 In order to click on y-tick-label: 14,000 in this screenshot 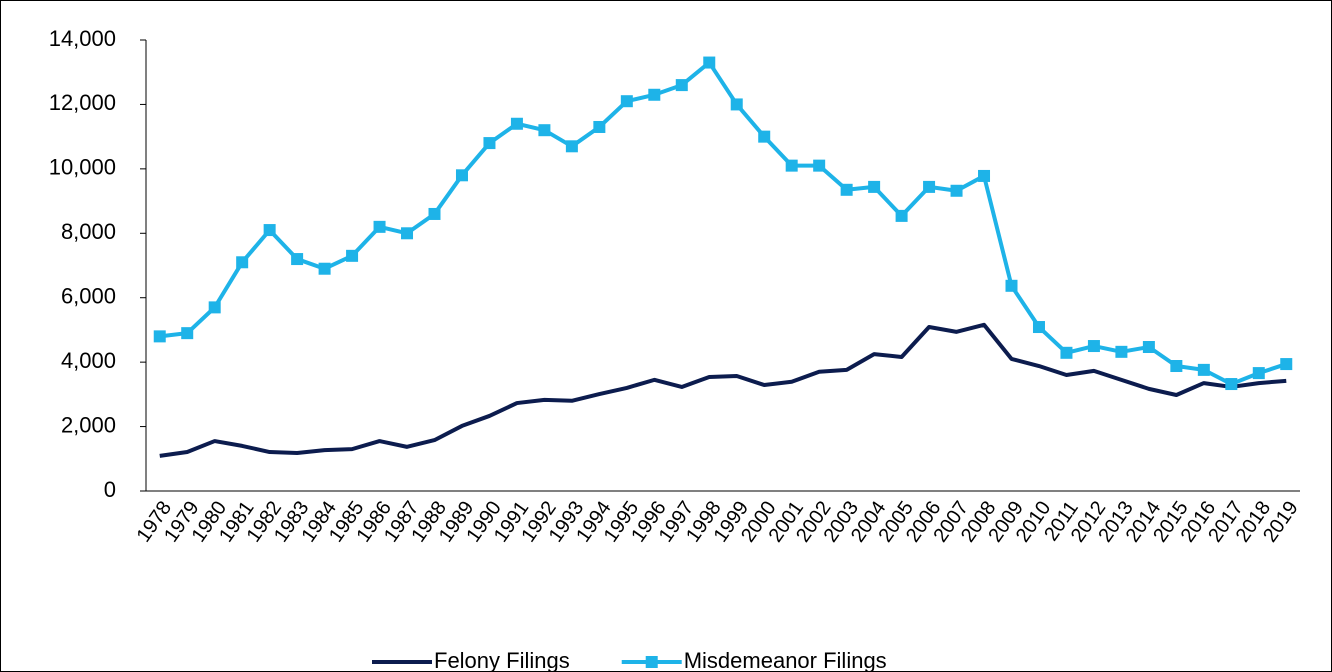, I will do `click(82, 38)`.